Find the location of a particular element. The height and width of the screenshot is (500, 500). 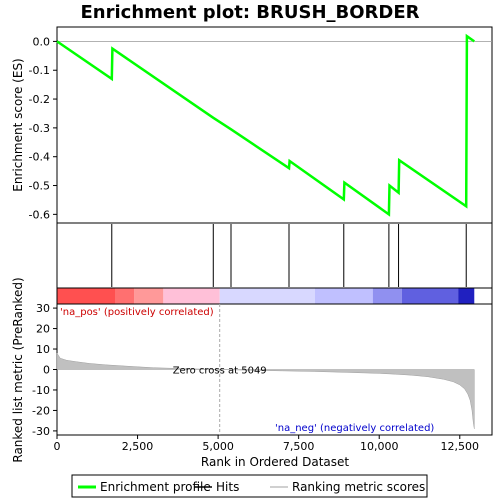

es-axis-title: Enrichment score (ES) is located at coordinates (18, 124).